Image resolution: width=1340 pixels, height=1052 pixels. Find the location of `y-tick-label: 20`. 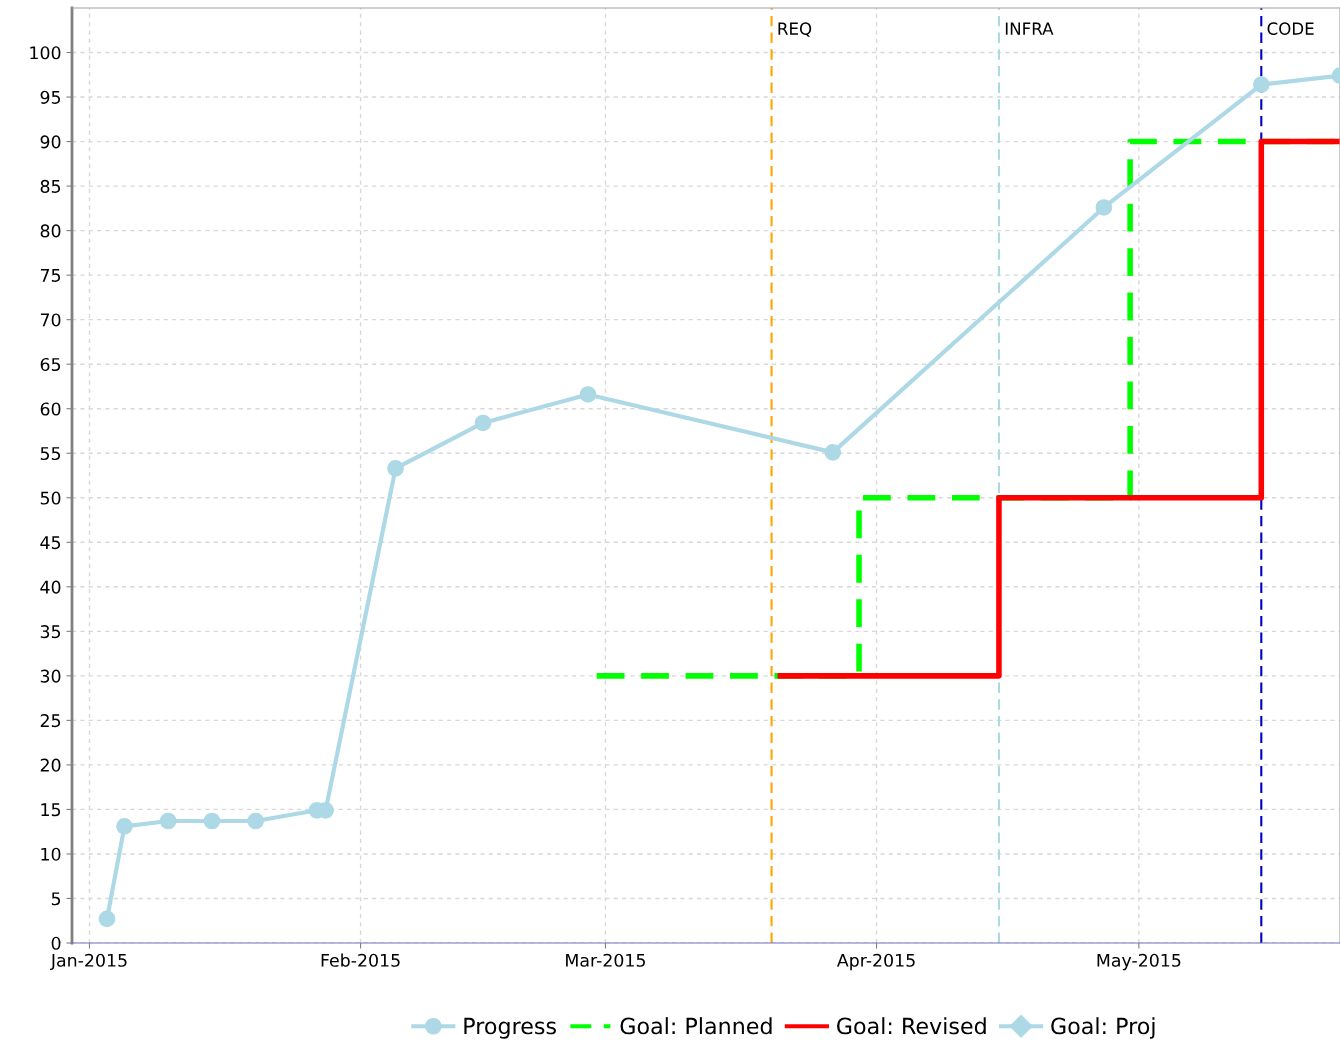

y-tick-label: 20 is located at coordinates (50, 765).